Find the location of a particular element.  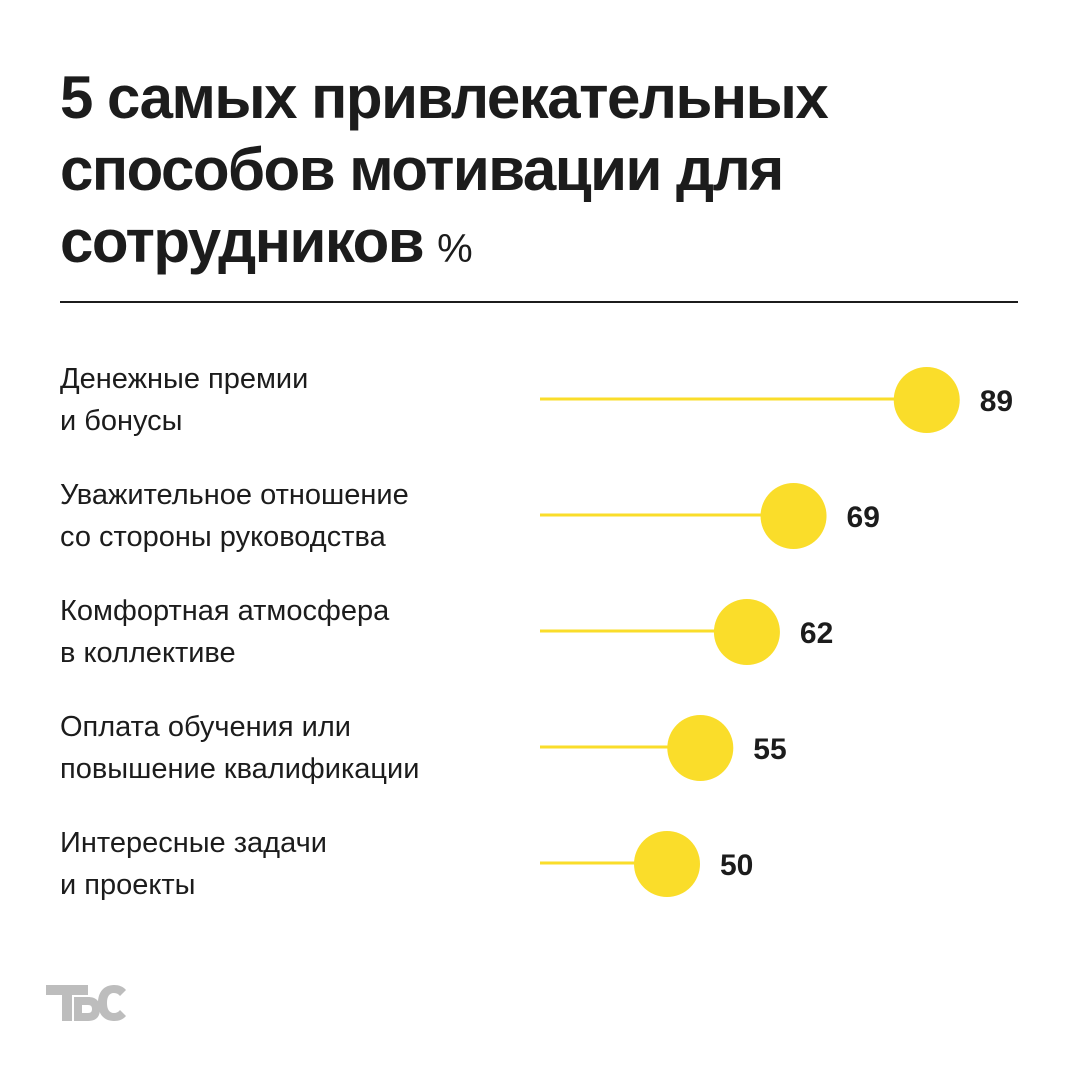

value-label-1: 89 is located at coordinates (996, 401).